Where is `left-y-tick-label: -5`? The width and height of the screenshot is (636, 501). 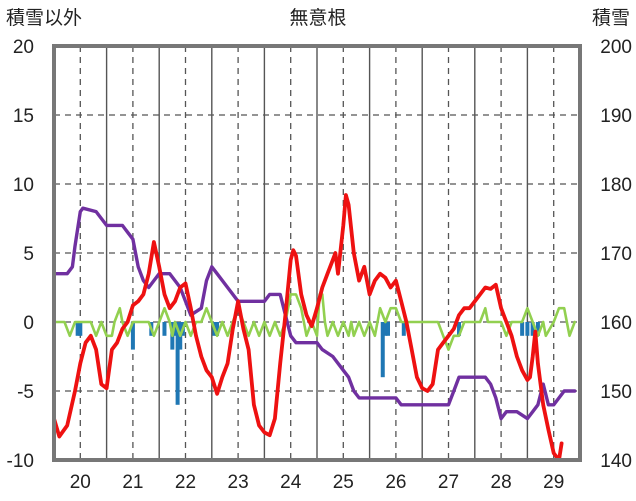
left-y-tick-label: -5 is located at coordinates (25, 392).